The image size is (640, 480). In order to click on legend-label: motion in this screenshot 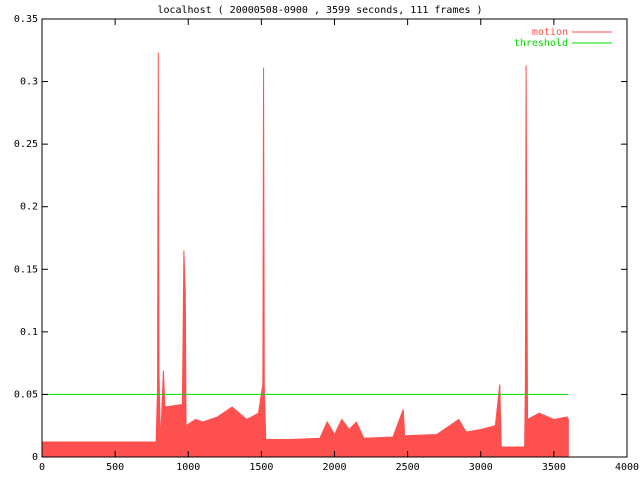, I will do `click(550, 32)`.